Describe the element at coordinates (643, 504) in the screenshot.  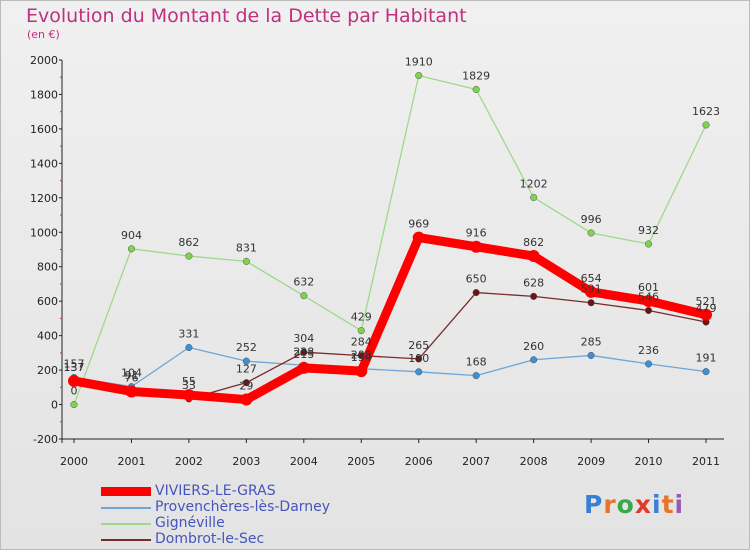
I see `logo-letter: x` at that location.